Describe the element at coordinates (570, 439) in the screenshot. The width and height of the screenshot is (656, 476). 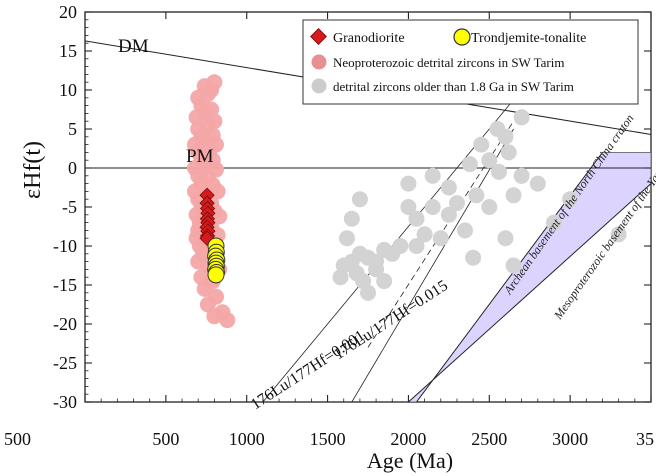
I see `x-tick-label: 3000` at that location.